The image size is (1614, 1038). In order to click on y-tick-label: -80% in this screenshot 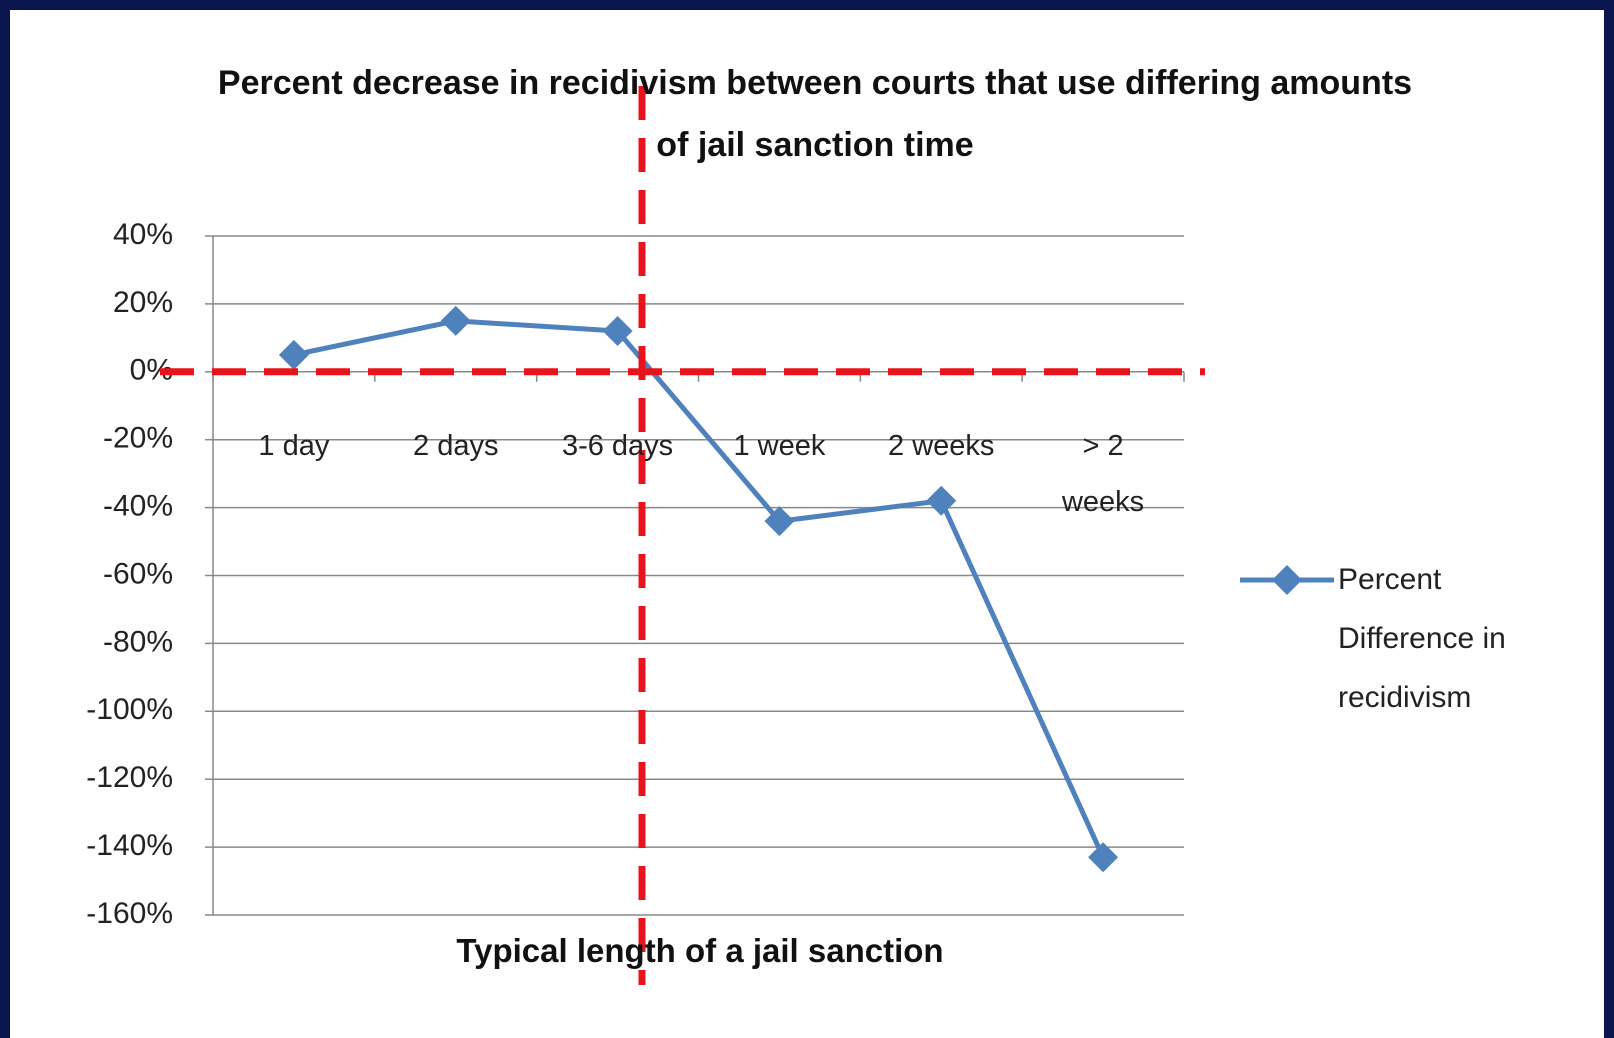, I will do `click(138, 641)`.